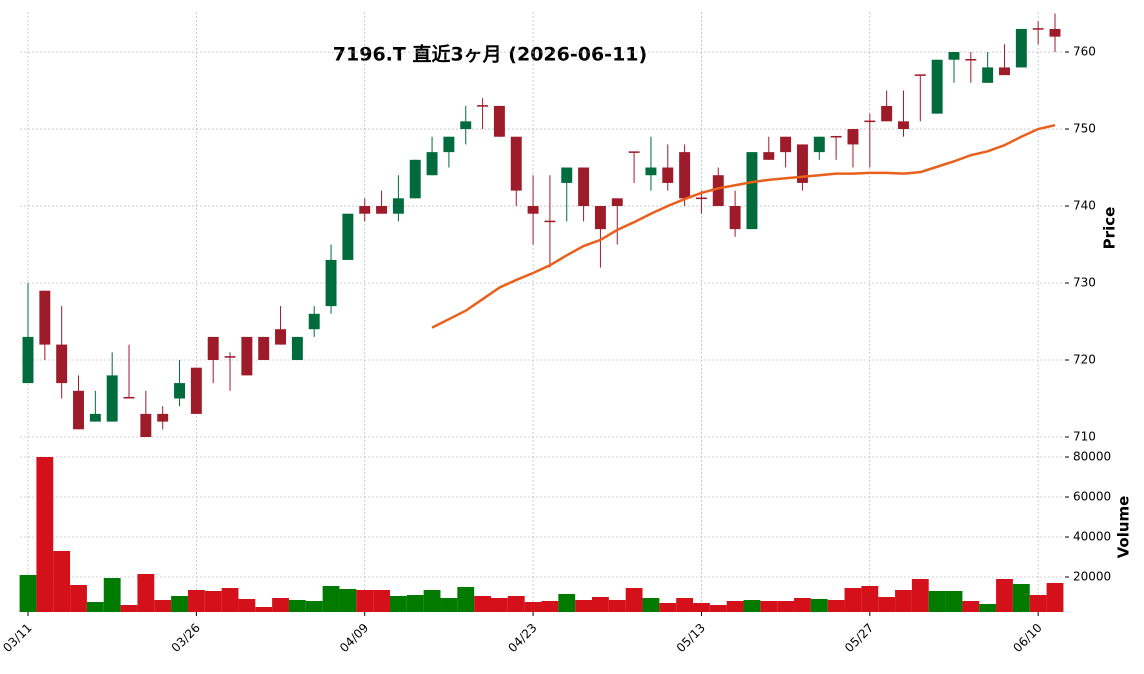 Image resolution: width=1144 pixels, height=674 pixels. What do you see at coordinates (1092, 457) in the screenshot?
I see `volume-tick-label: 80000` at bounding box center [1092, 457].